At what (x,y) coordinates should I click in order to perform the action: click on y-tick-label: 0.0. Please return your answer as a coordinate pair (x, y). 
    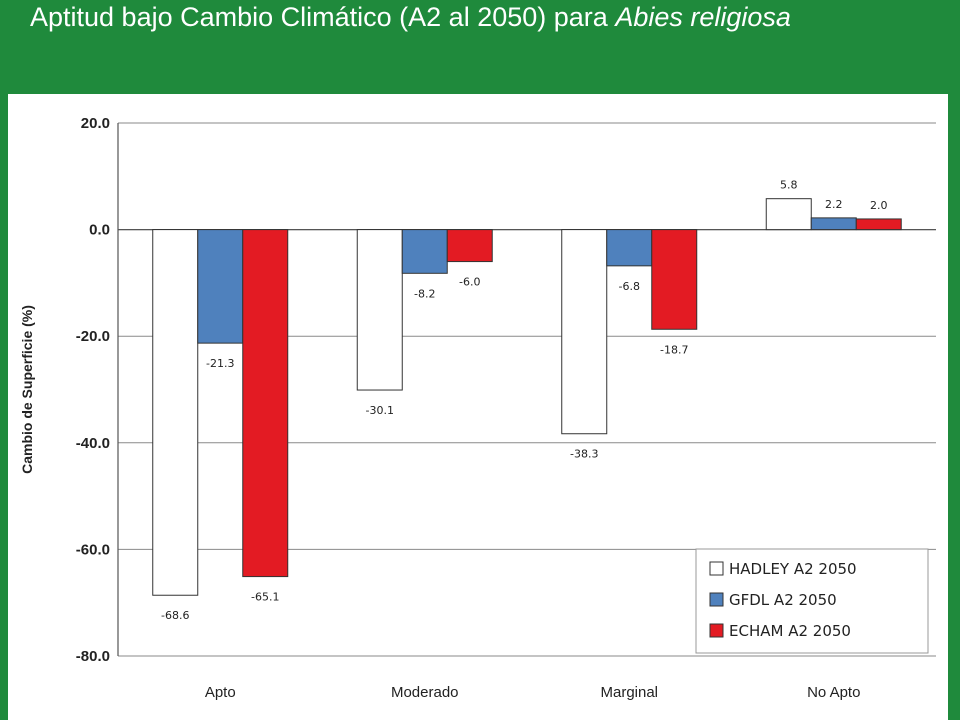
    Looking at the image, I should click on (99, 230).